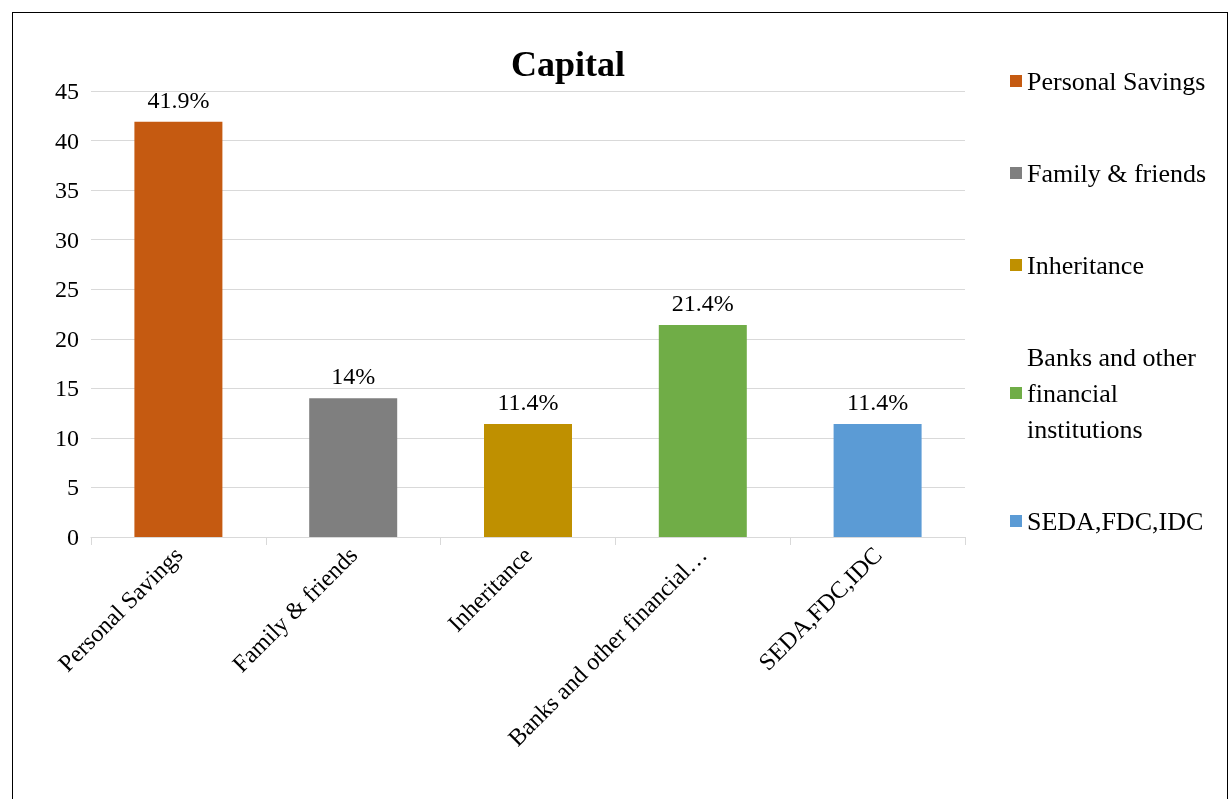 Image resolution: width=1230 pixels, height=799 pixels. I want to click on y-tick-label: 45, so click(67, 91).